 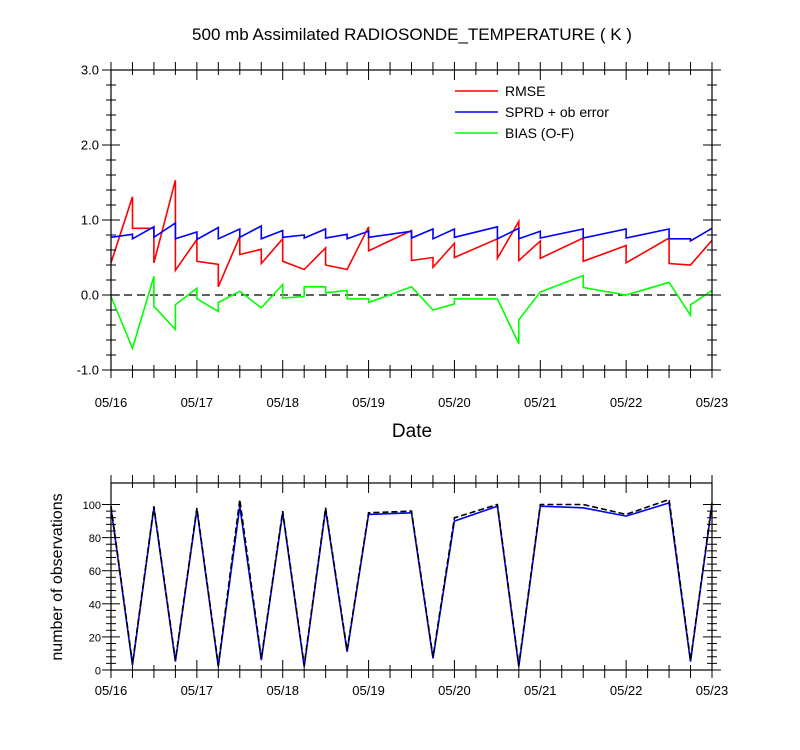 What do you see at coordinates (282, 402) in the screenshot?
I see `top-x-tick-label: 05/18` at bounding box center [282, 402].